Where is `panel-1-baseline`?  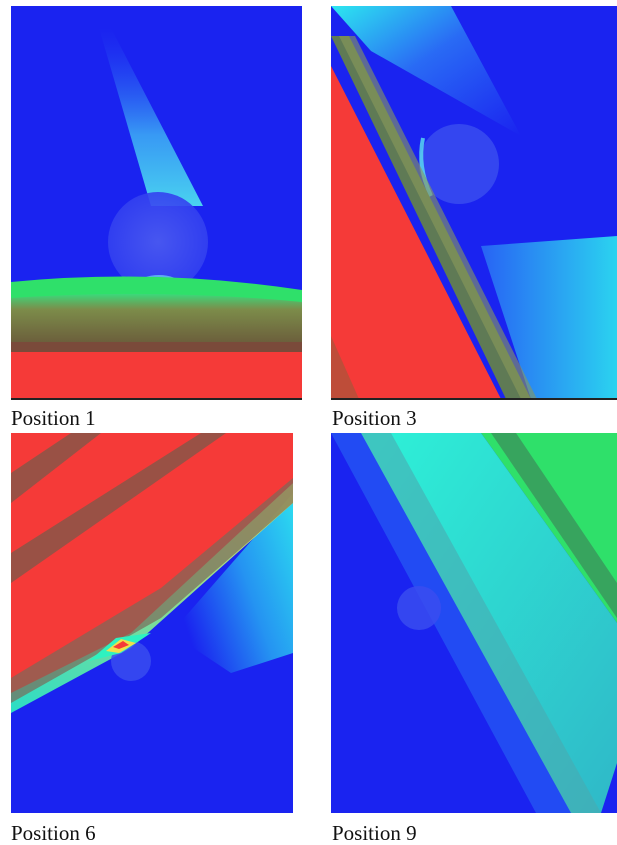 panel-1-baseline is located at coordinates (156, 399).